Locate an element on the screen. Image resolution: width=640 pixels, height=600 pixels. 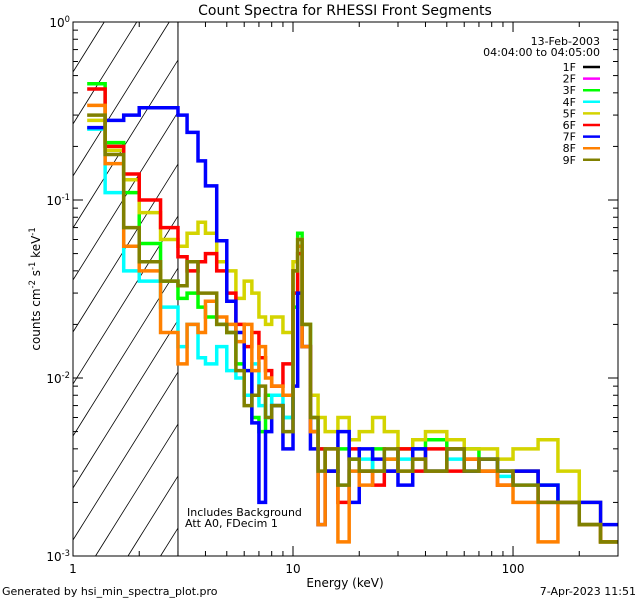
x-tick-label: 10 is located at coordinates (292, 569).